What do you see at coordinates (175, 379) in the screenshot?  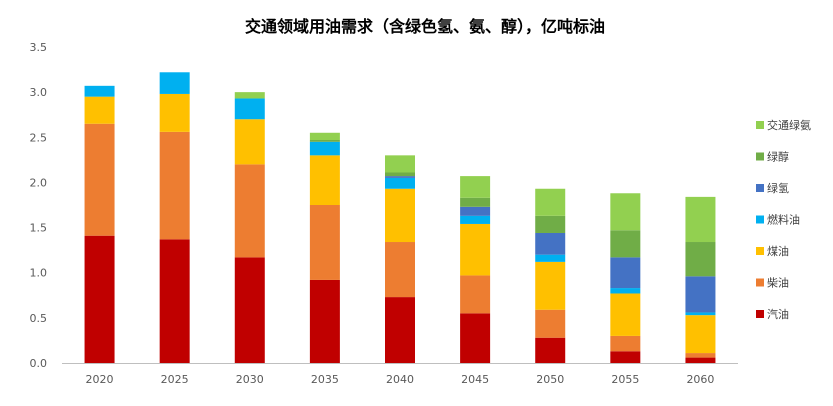 I see `x-tick-label: 2025` at bounding box center [175, 379].